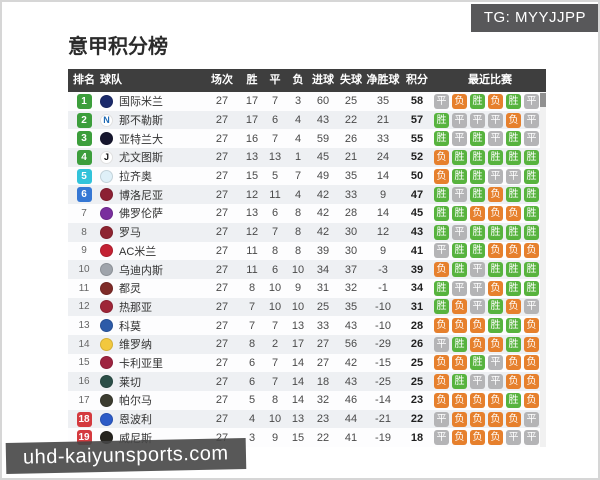  What do you see at coordinates (304, 101) in the screenshot?
I see `table-row: 1 国际米兰 27 17 7 3 60 25 35 58 平负胜负胜平` at bounding box center [304, 101].